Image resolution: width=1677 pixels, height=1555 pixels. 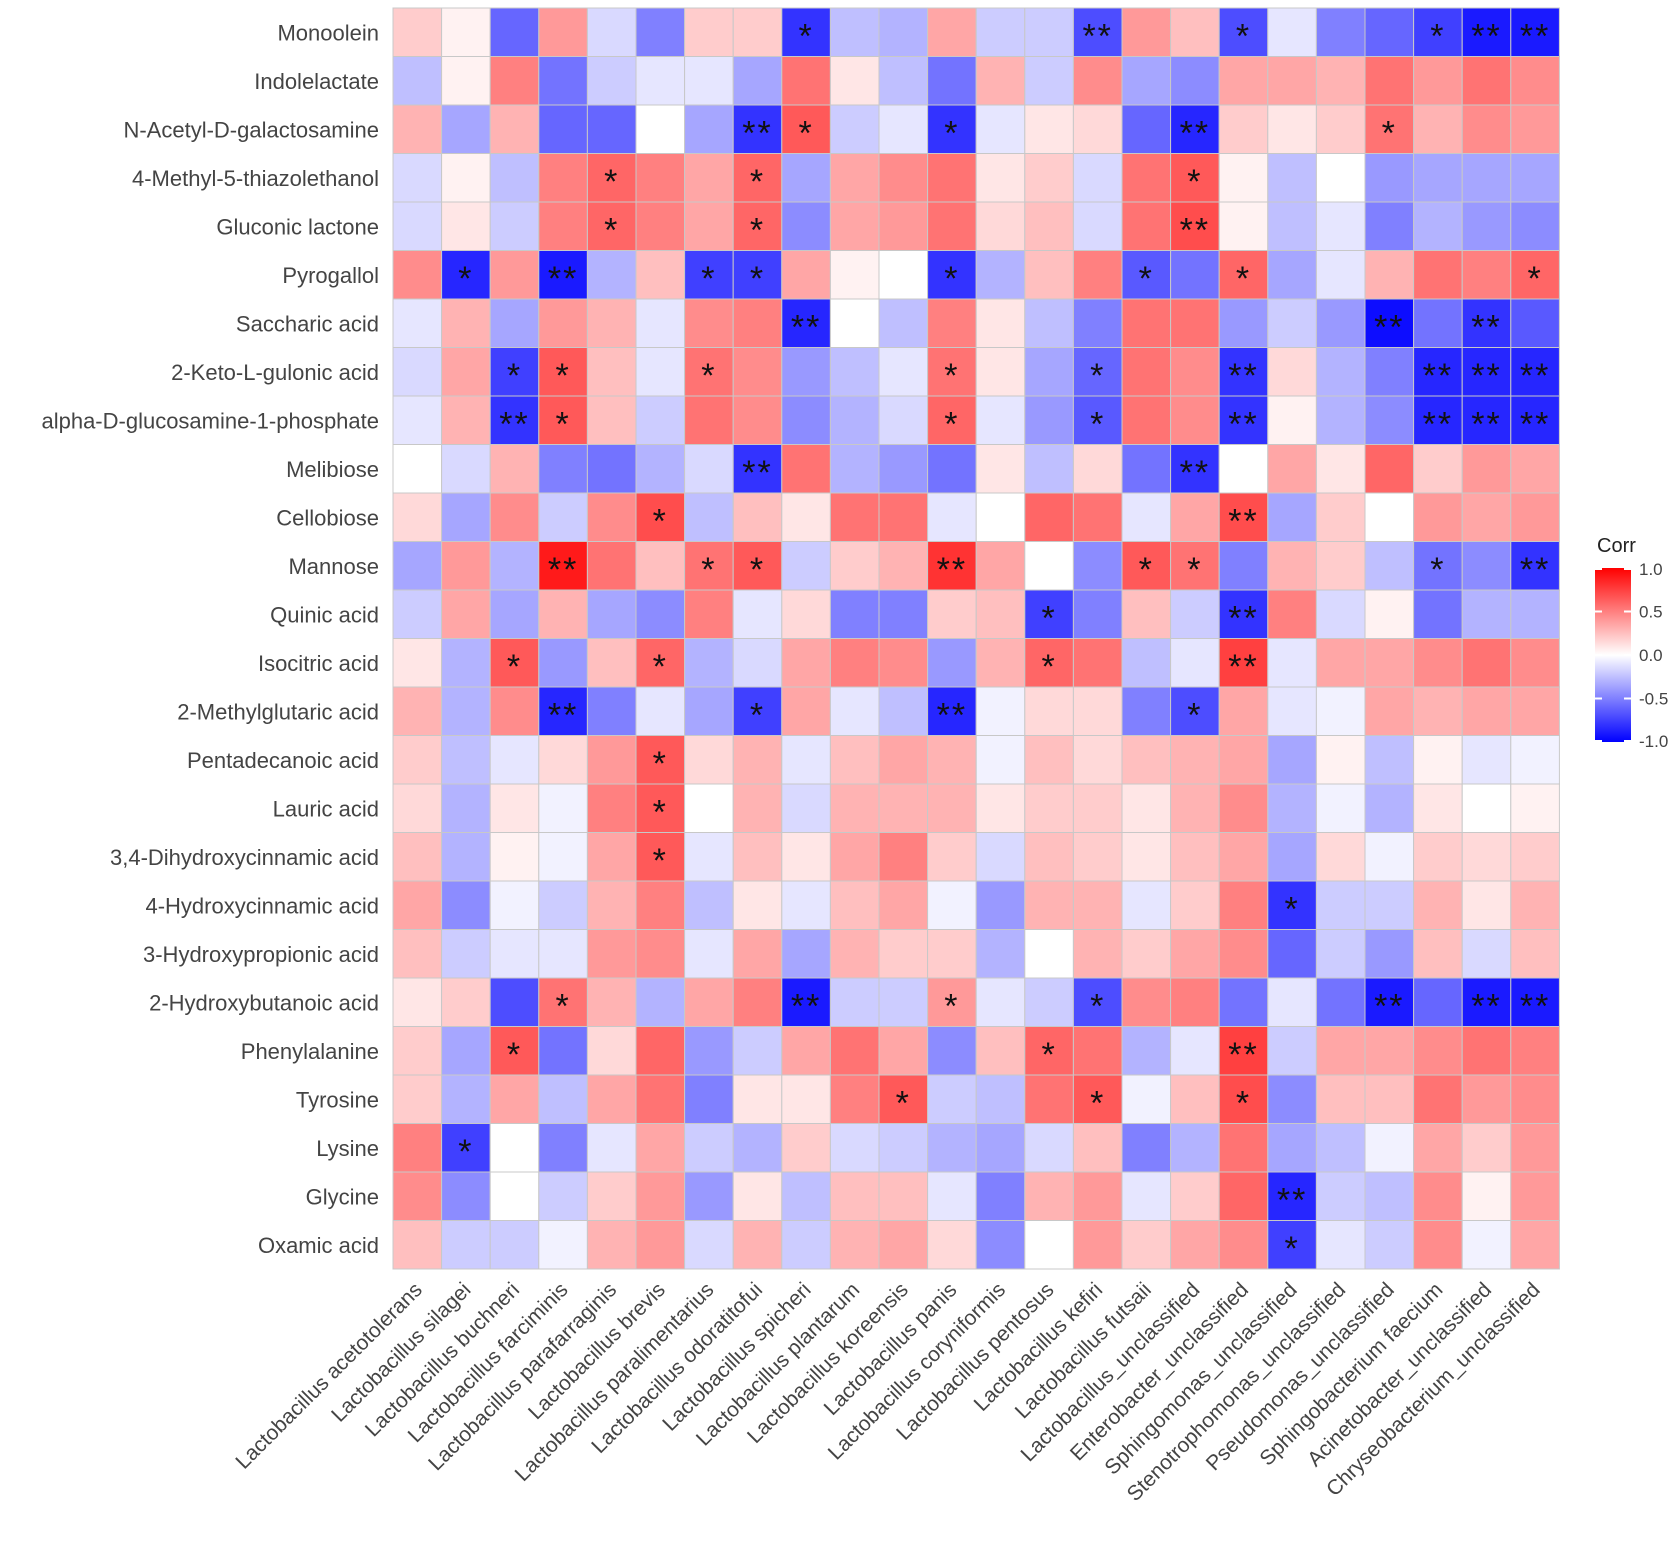 I want to click on legend: Corr 1.0 0.5 0.0 -0.5 -1.0, so click(x=1631, y=643).